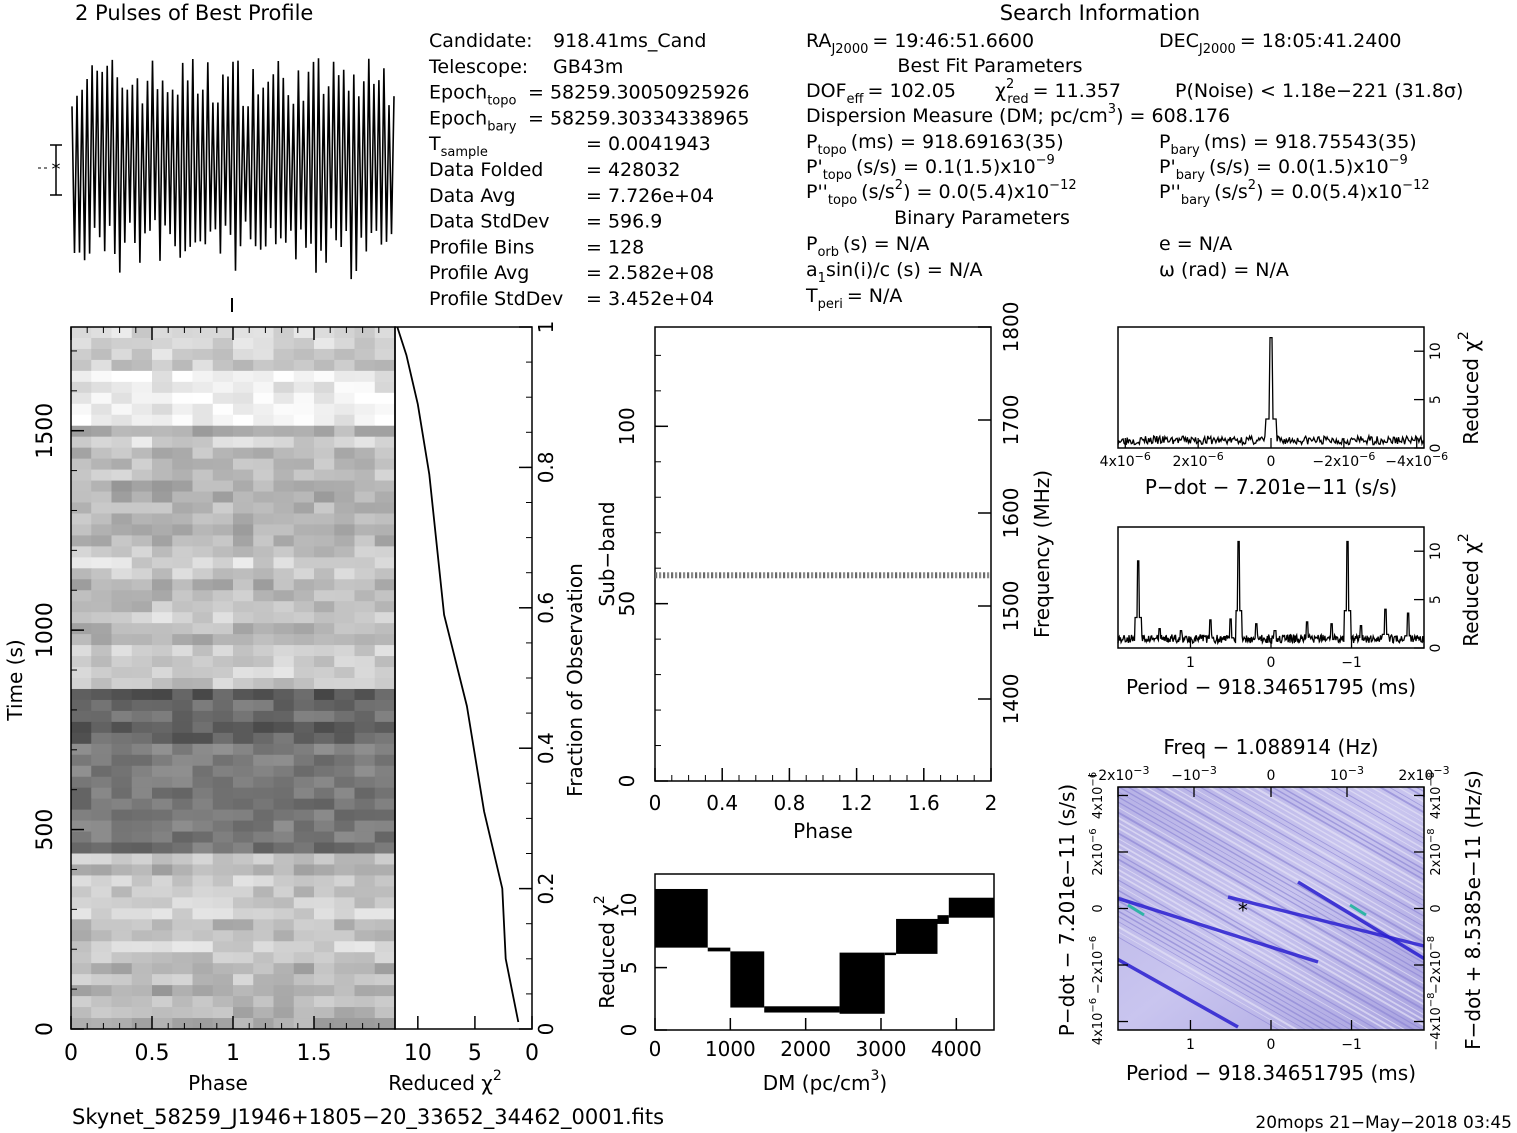  What do you see at coordinates (629, 1030) in the screenshot?
I see `tick-label: 0` at bounding box center [629, 1030].